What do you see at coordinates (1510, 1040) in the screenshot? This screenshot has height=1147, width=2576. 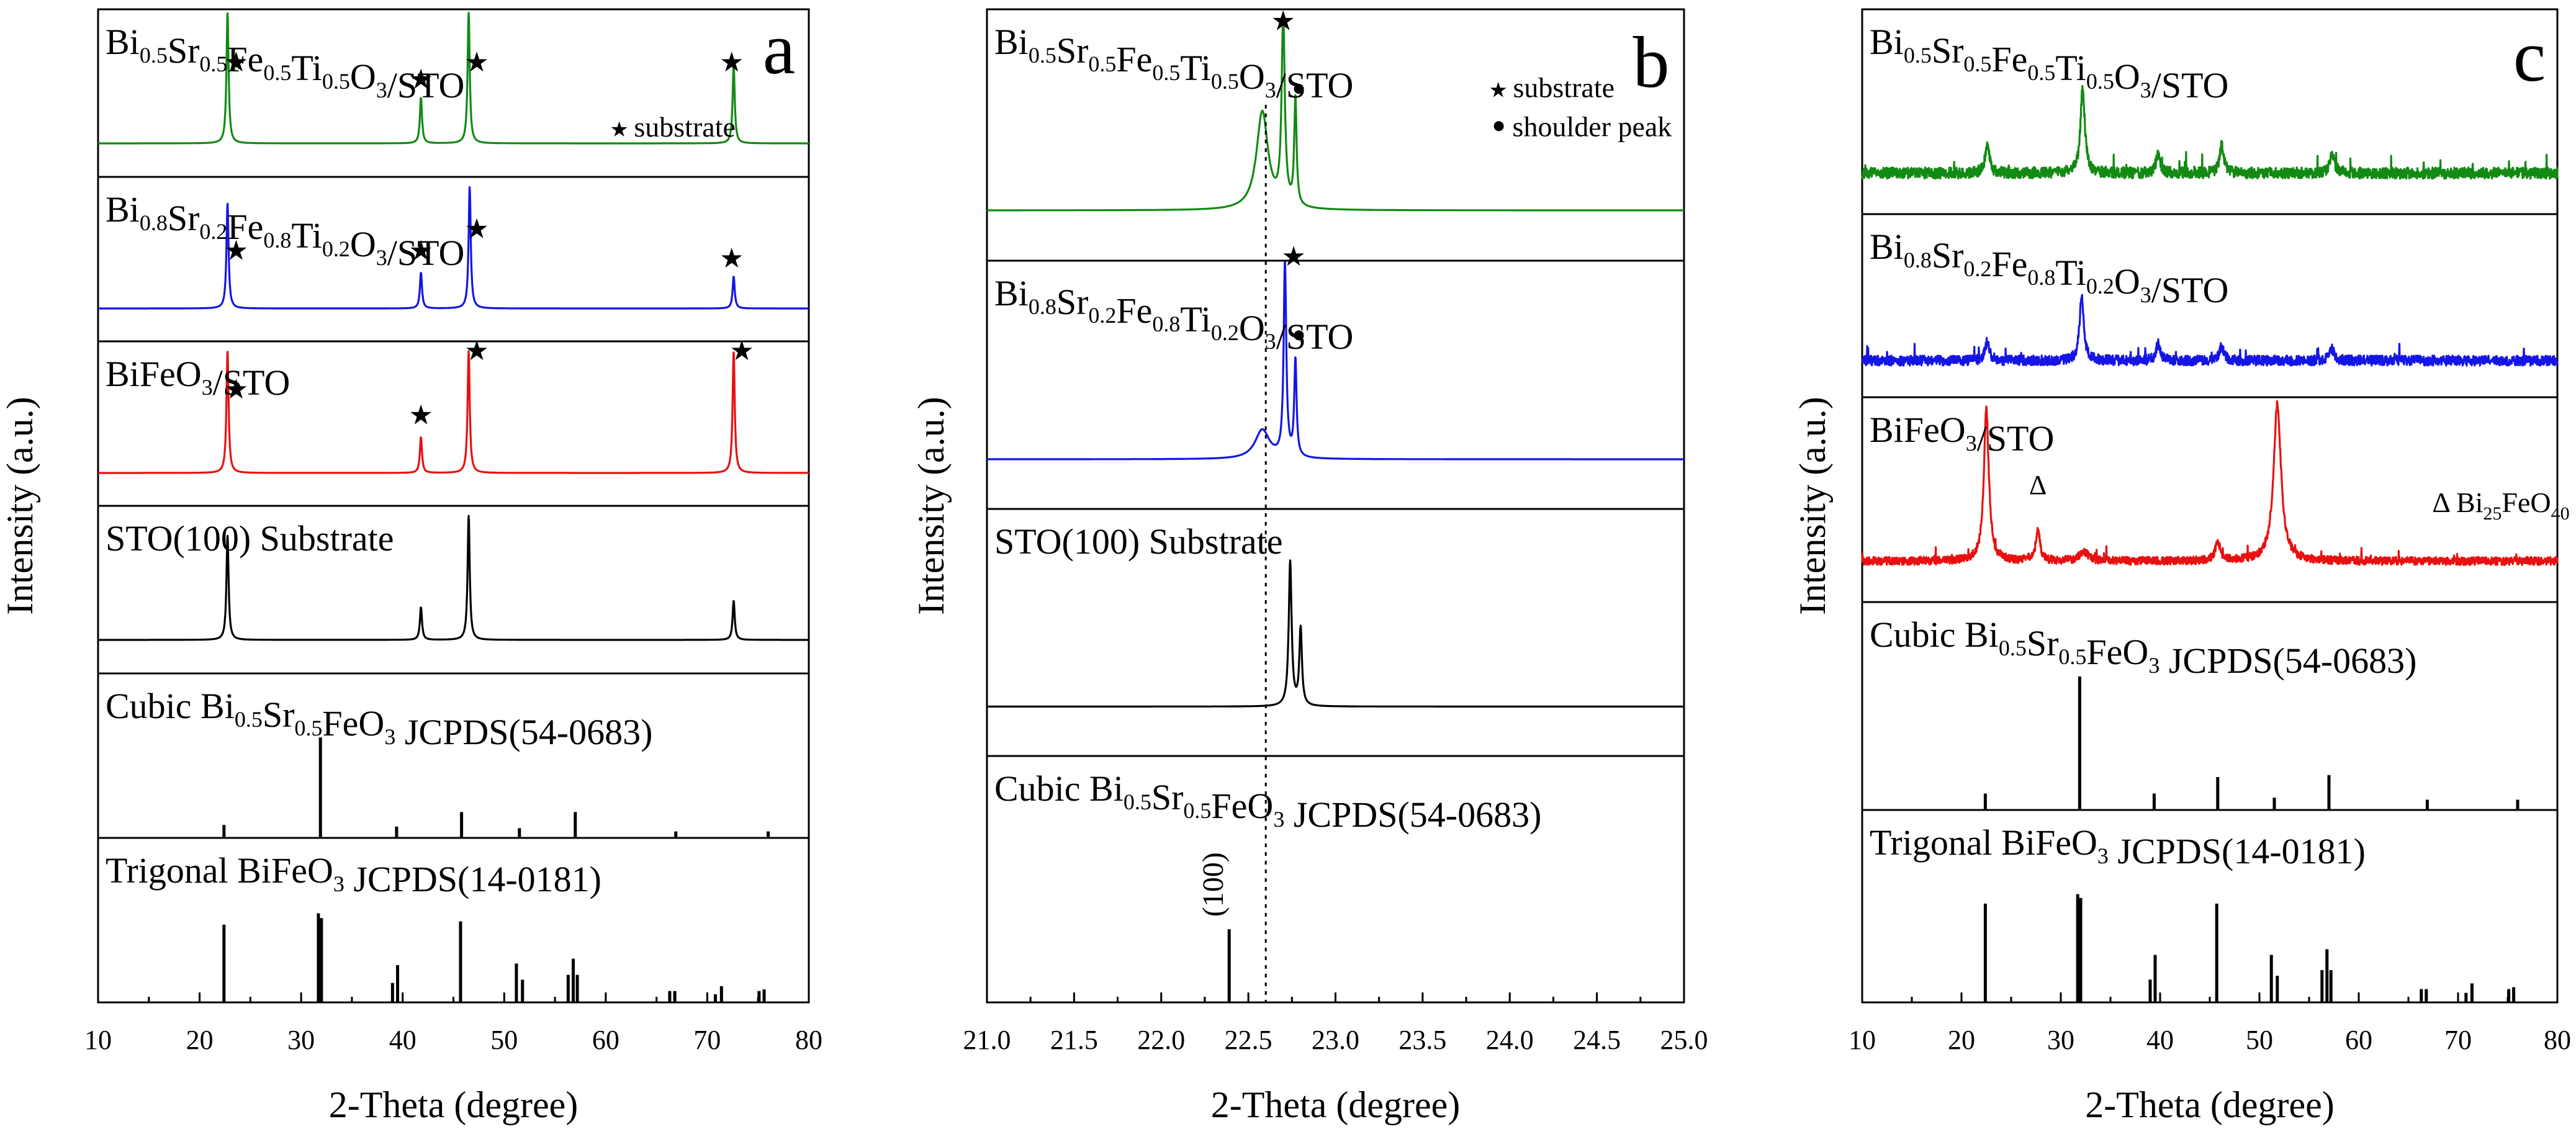 I see `x-tick-label: 24.0` at bounding box center [1510, 1040].